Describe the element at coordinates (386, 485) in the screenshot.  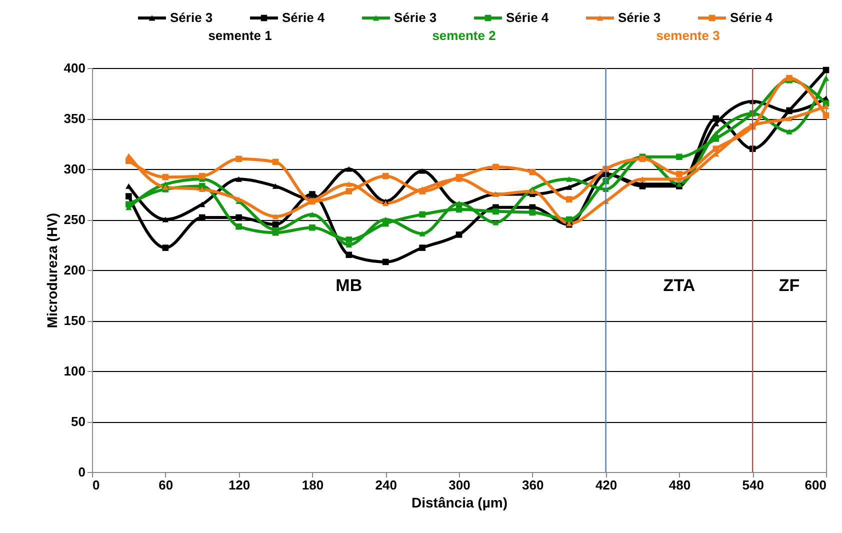
I see `x-tick-label: 240` at that location.